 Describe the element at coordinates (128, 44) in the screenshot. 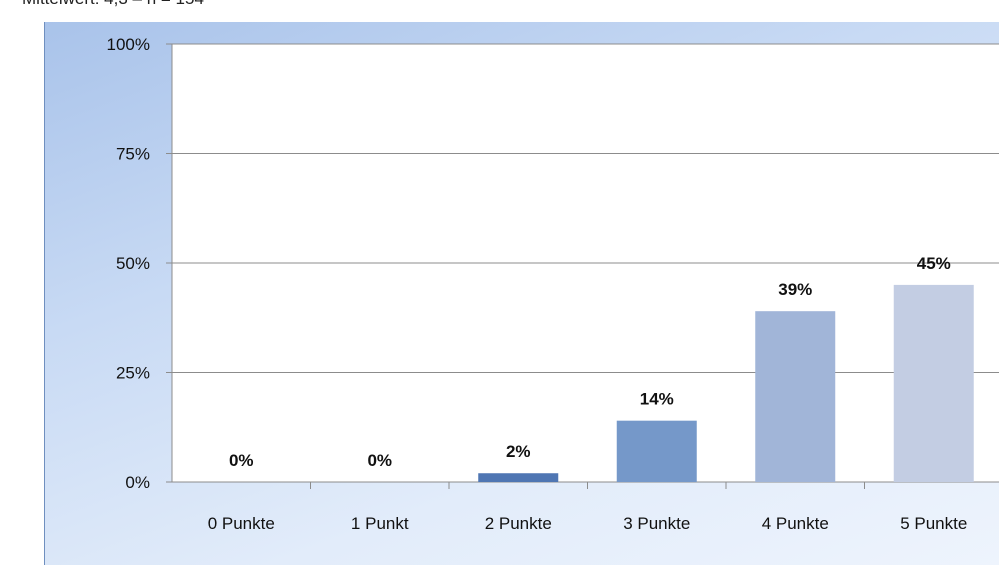

I see `y-tick-label: 100%` at that location.